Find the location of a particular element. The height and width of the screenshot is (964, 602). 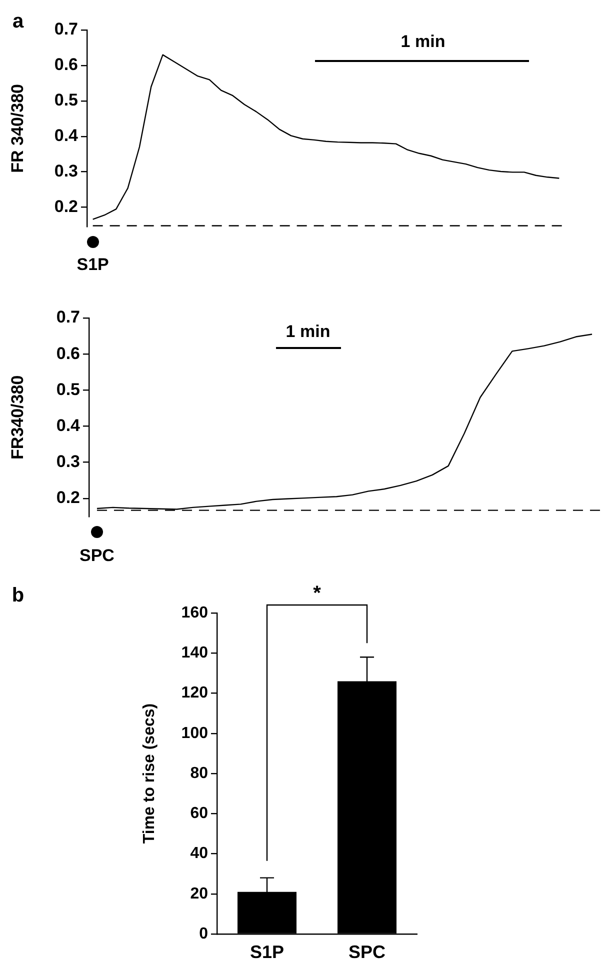

text: b is located at coordinates (18, 596).